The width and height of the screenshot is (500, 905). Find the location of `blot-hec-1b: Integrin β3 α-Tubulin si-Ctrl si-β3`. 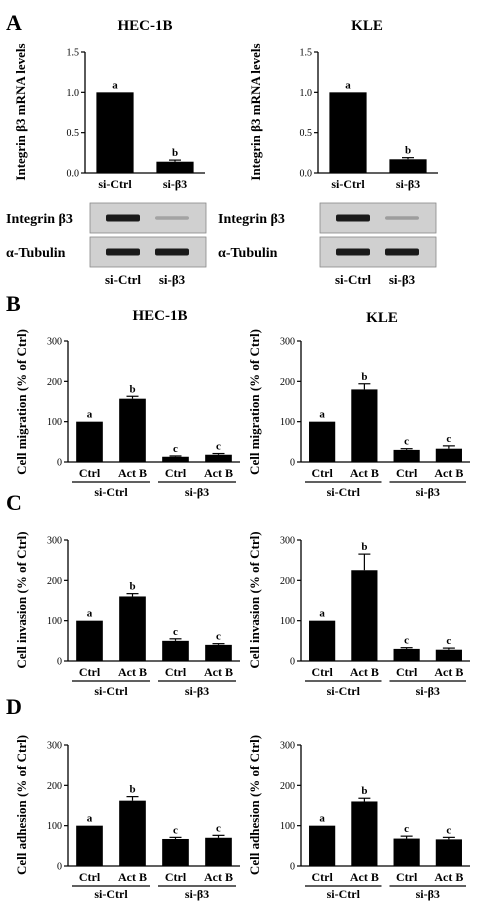

blot-hec-1b: Integrin β3 α-Tubulin si-Ctrl si-β3 is located at coordinates (106, 244).